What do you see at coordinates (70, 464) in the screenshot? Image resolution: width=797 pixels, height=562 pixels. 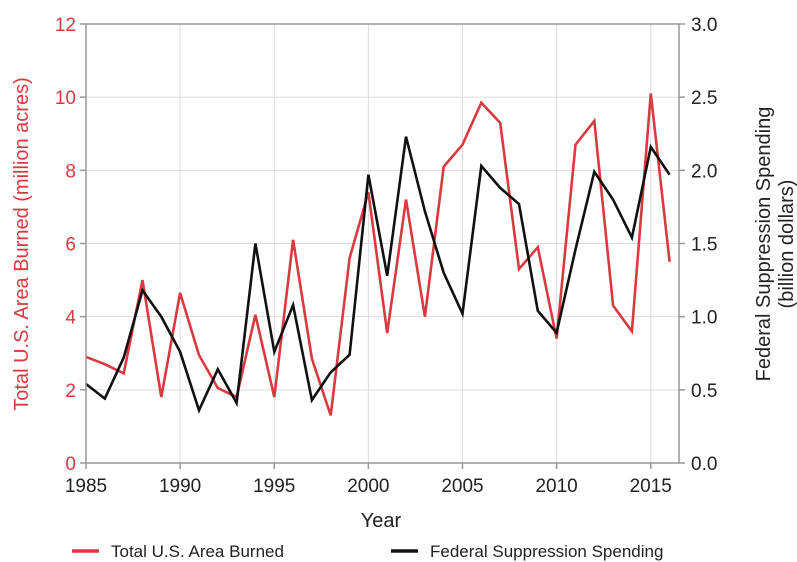 I see `y-tick-label: 0` at bounding box center [70, 464].